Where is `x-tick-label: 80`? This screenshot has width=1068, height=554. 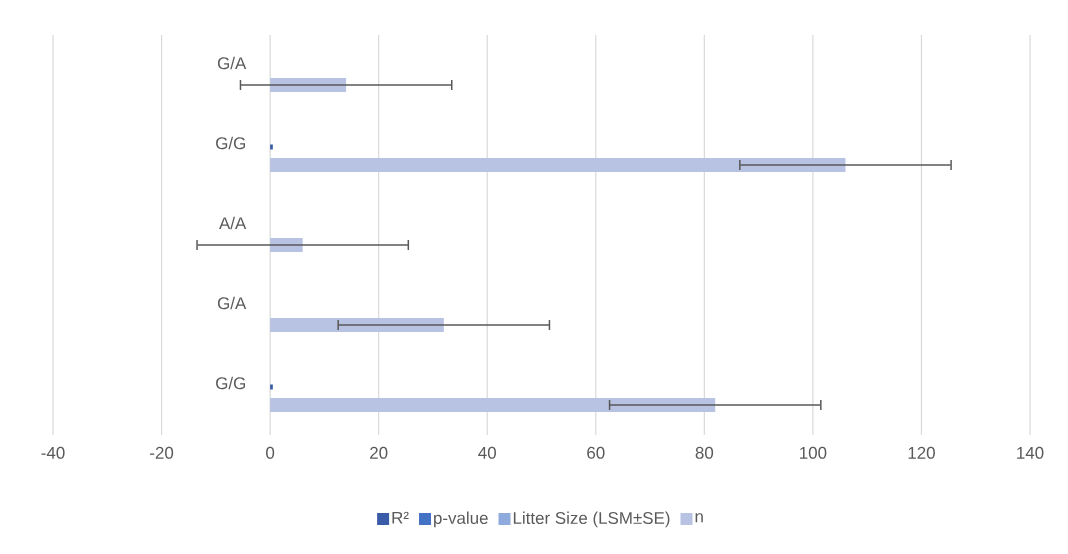
x-tick-label: 80 is located at coordinates (704, 452).